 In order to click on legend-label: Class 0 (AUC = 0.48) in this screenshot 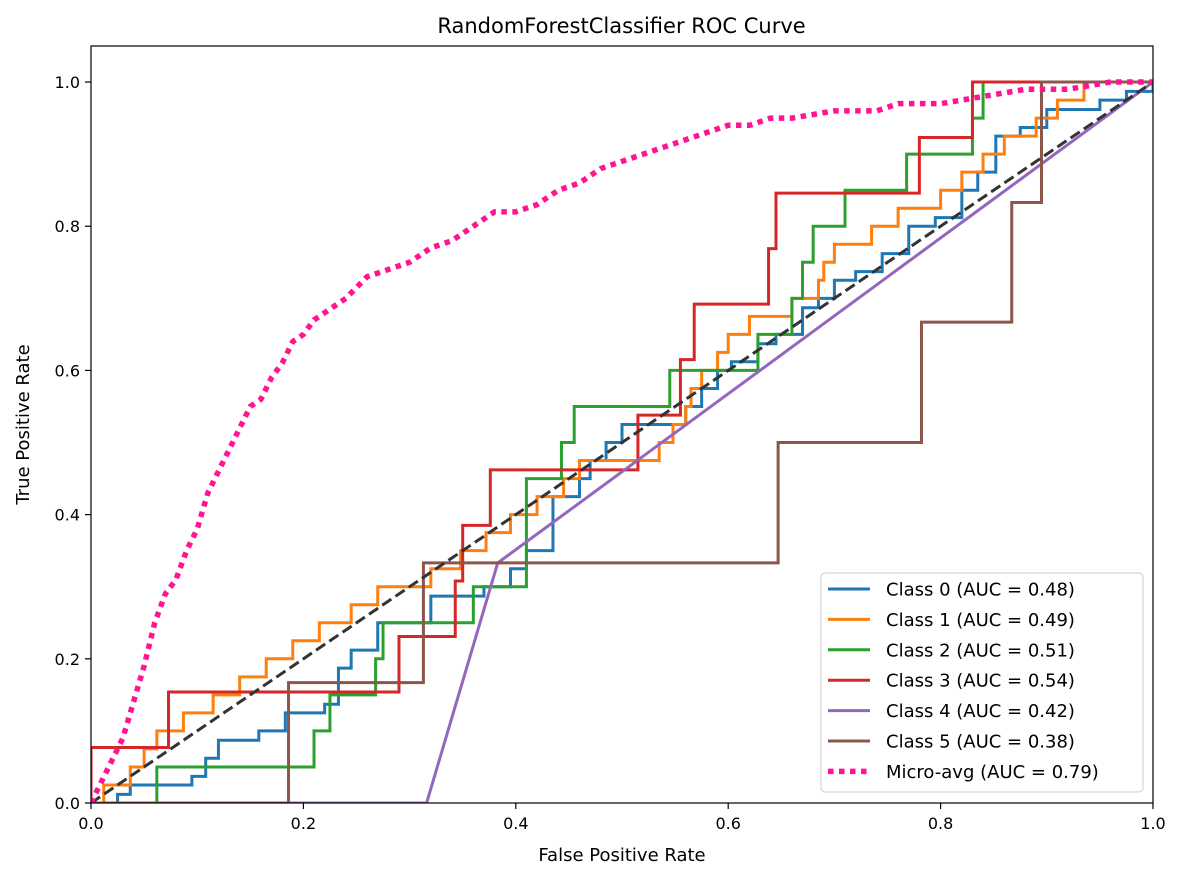, I will do `click(980, 590)`.